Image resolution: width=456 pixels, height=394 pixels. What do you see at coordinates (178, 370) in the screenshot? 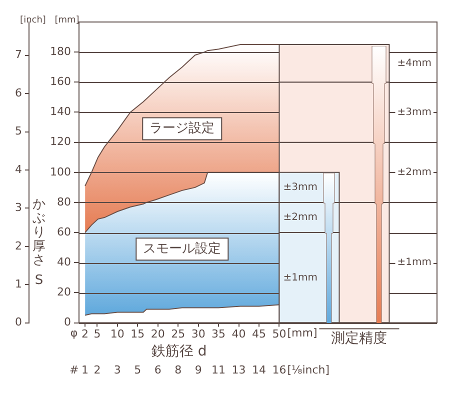
I see `text: 8` at bounding box center [178, 370].